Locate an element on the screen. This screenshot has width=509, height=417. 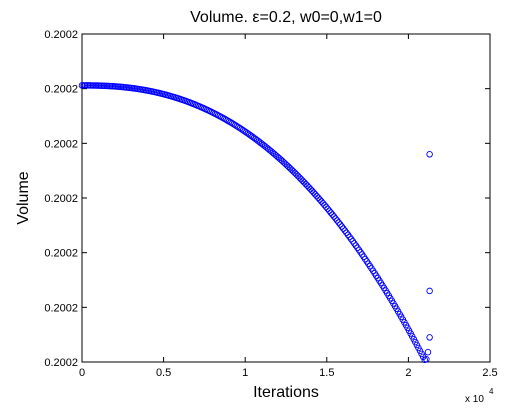
x-tick-label: 0.5 is located at coordinates (163, 373).